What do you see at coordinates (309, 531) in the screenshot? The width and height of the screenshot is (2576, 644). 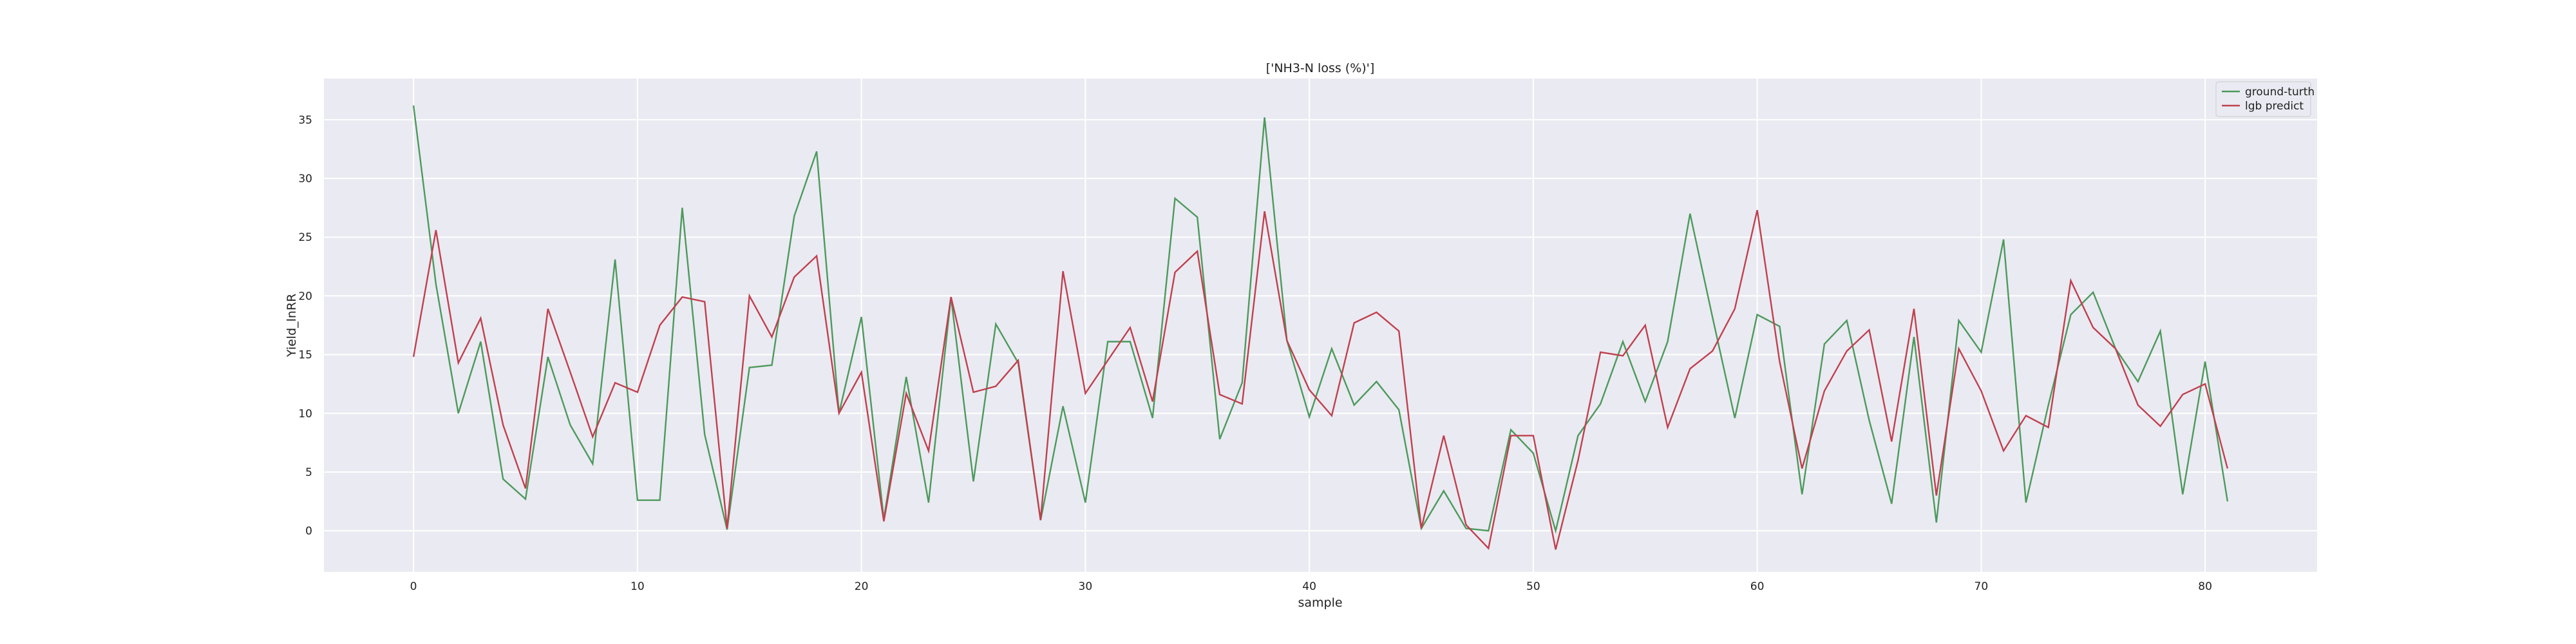 I see `y-tick-label: 0` at bounding box center [309, 531].